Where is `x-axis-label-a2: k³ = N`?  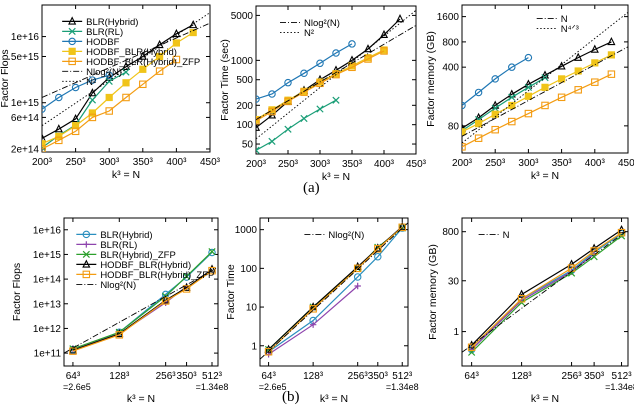 x-axis-label-a2: k³ = N is located at coordinates (336, 177).